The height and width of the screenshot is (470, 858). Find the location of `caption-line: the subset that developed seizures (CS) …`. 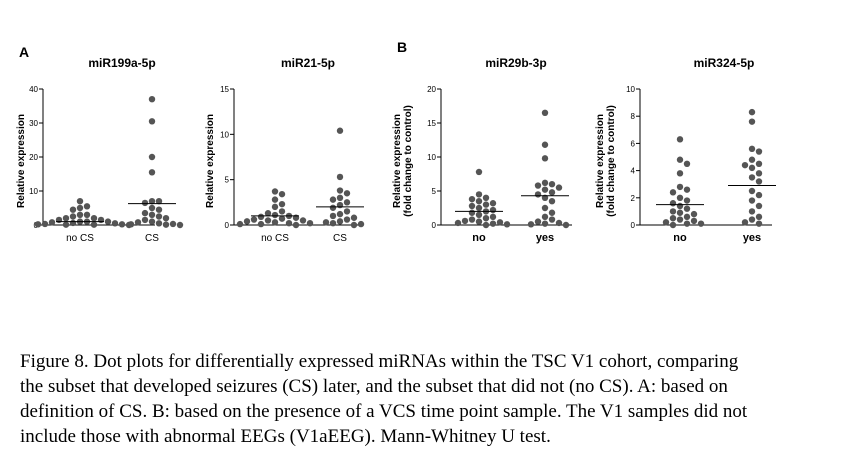

caption-line: the subset that developed seizures (CS) … is located at coordinates (374, 386).